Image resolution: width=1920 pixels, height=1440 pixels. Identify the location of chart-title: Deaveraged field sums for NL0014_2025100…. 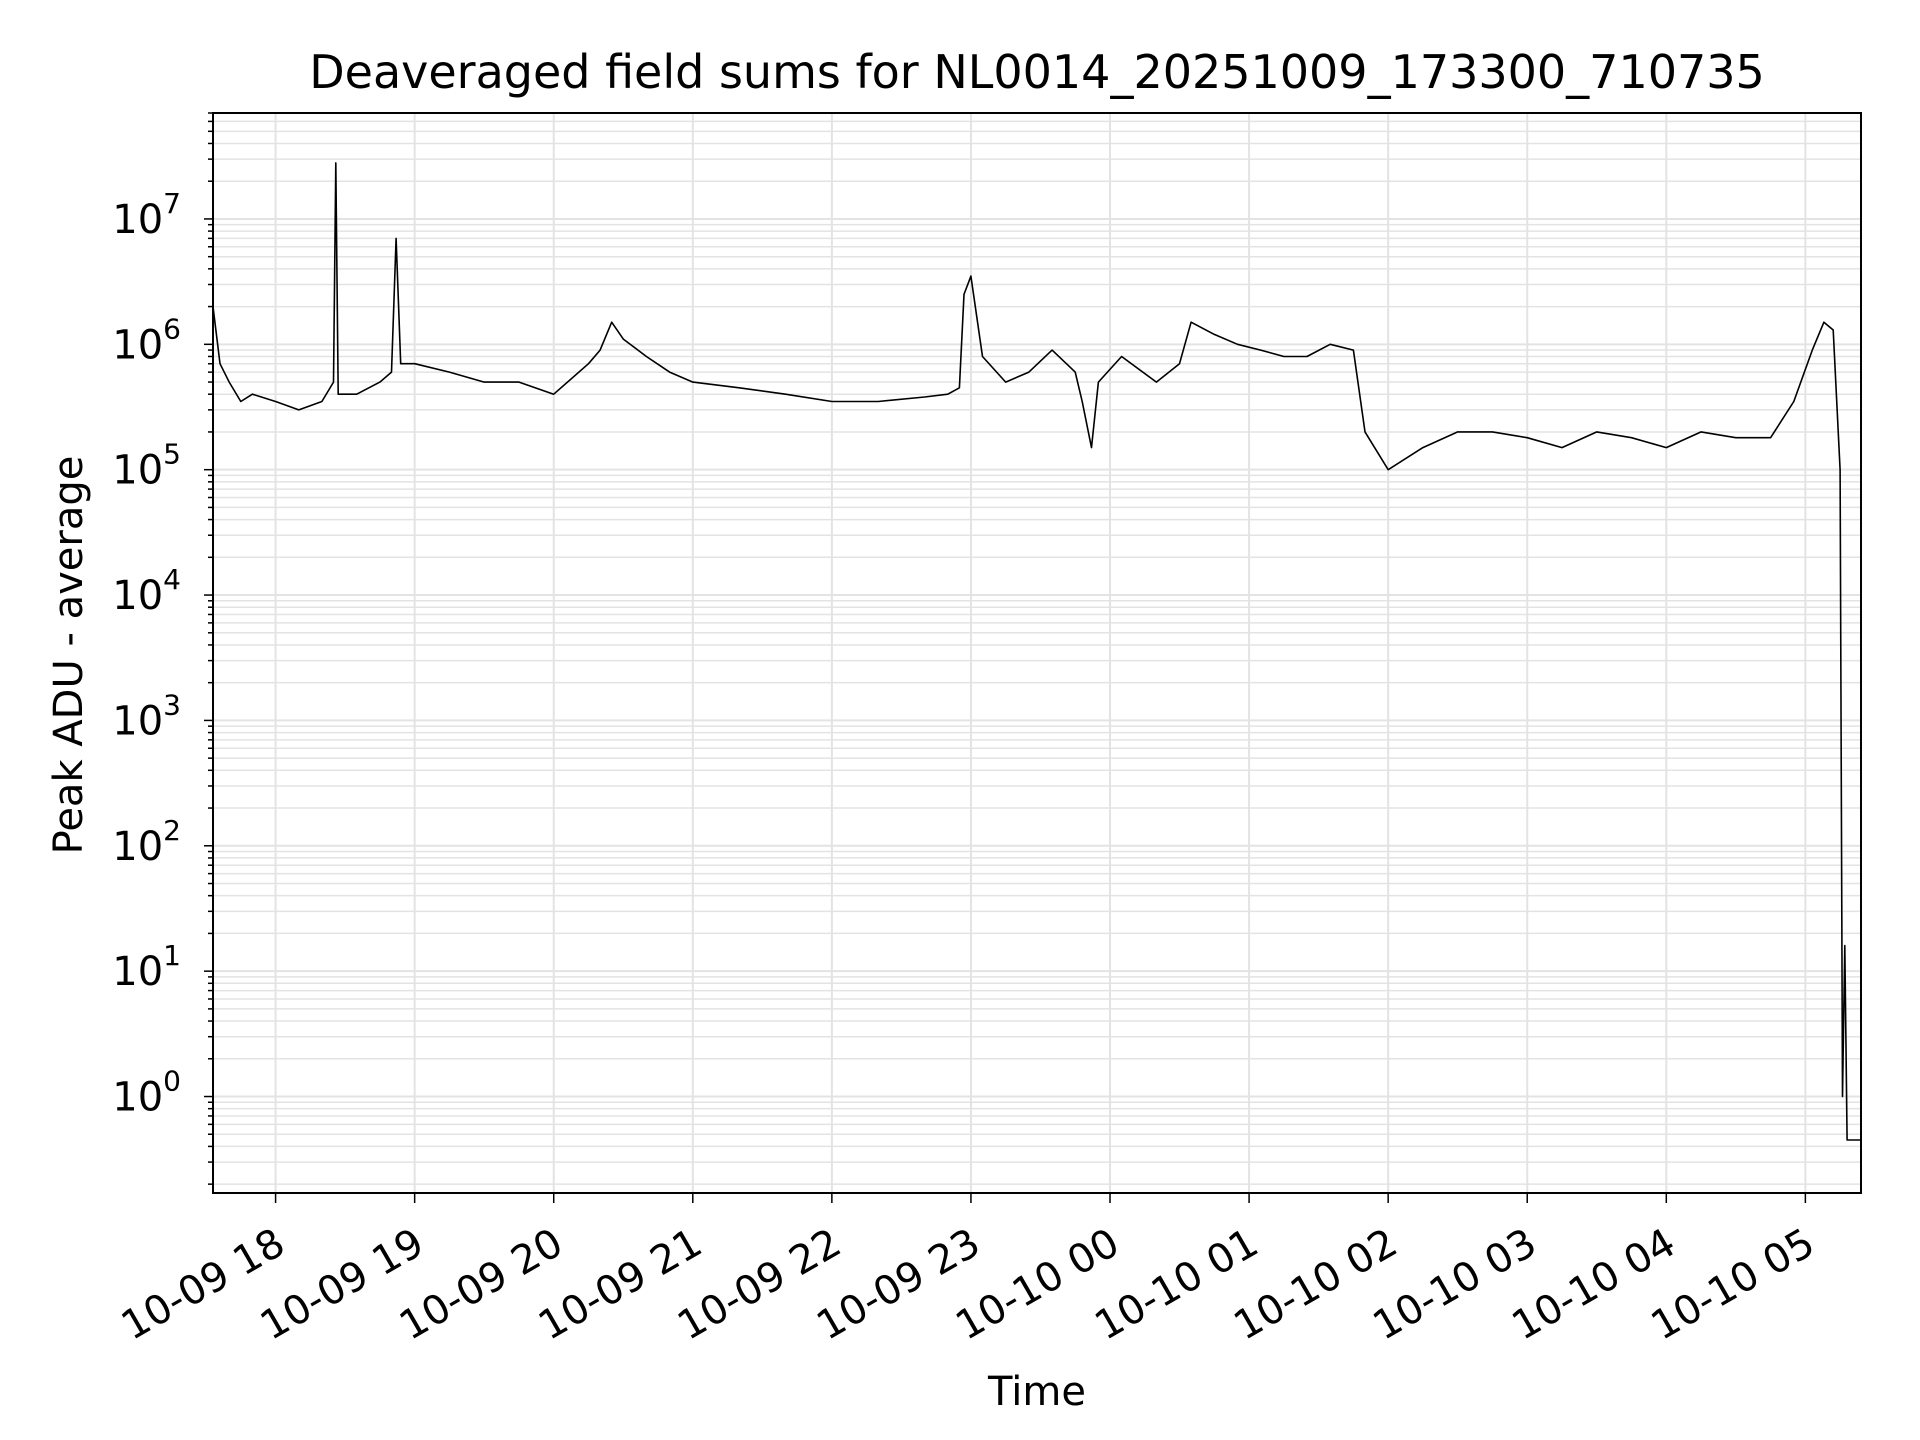
(1037, 72).